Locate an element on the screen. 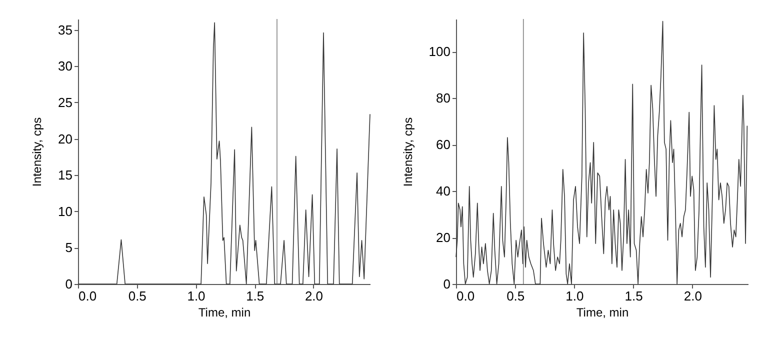 The height and width of the screenshot is (340, 784). y-tick-label: 100 is located at coordinates (439, 52).